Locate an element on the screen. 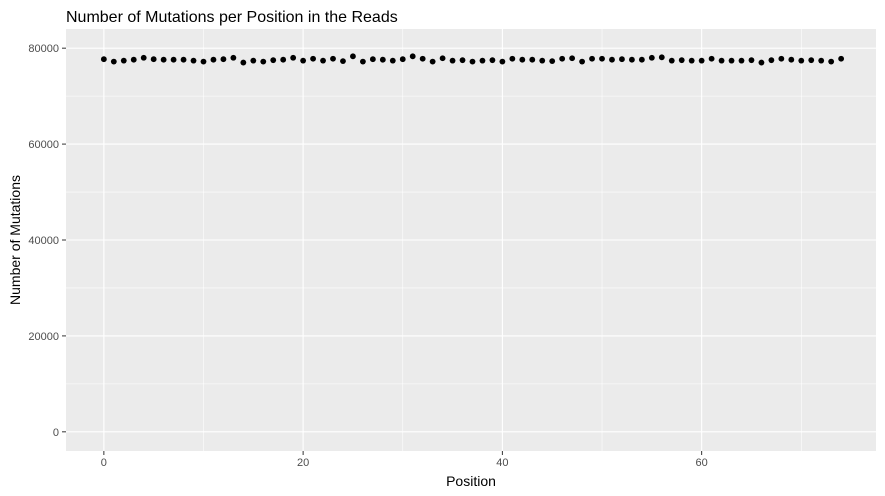  y-axis-ticks: 0 20000 40000 60000 80000 is located at coordinates (47, 241).